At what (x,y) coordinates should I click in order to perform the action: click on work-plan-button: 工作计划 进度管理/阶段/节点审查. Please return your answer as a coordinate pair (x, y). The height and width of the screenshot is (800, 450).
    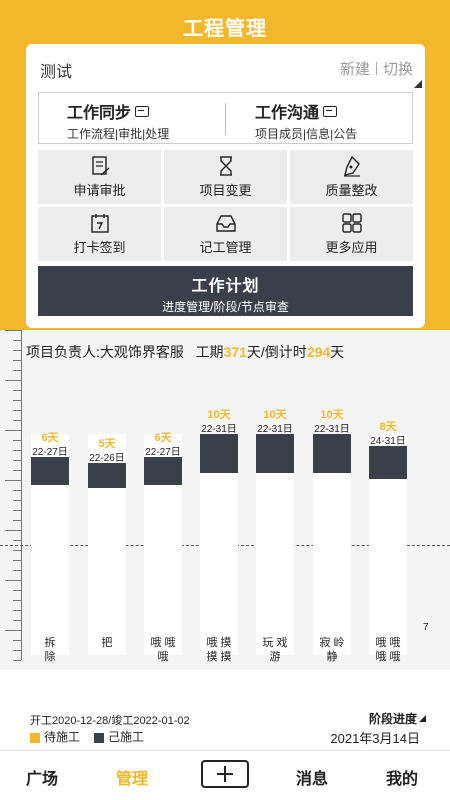
    Looking at the image, I should click on (225, 291).